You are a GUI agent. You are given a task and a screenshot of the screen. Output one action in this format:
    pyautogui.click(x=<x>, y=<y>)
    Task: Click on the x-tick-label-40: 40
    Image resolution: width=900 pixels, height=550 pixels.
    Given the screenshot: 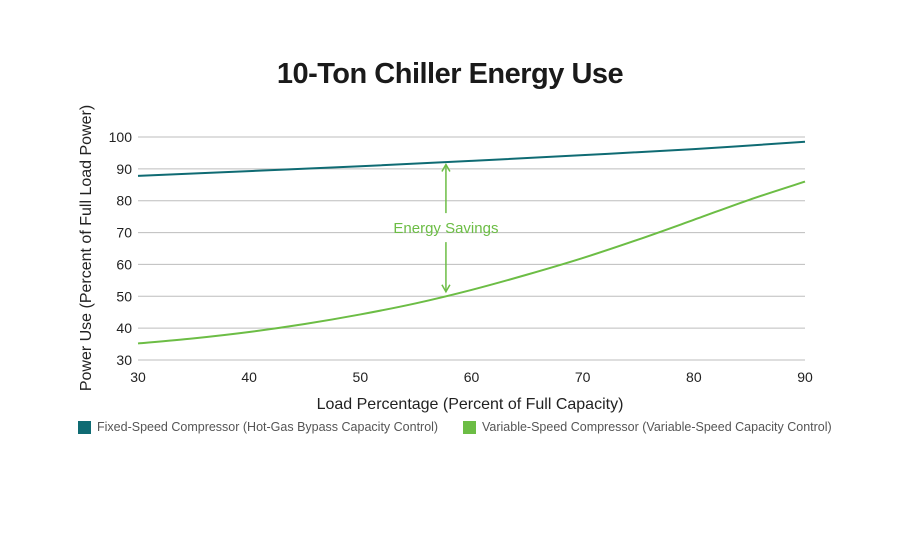 What is the action you would take?
    pyautogui.click(x=249, y=377)
    